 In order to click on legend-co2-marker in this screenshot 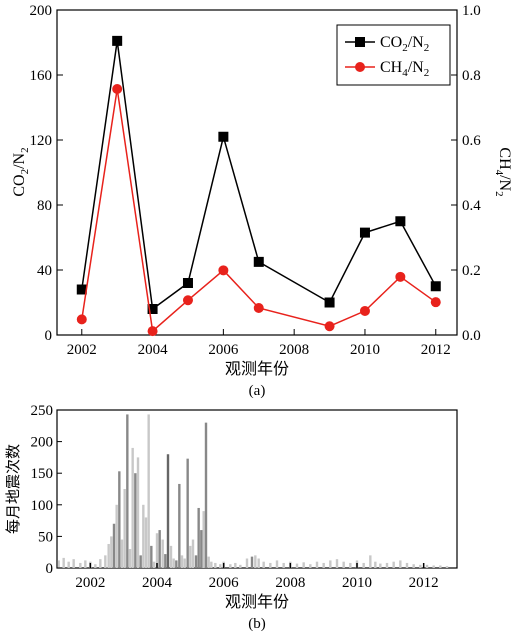, I will do `click(360, 42)`.